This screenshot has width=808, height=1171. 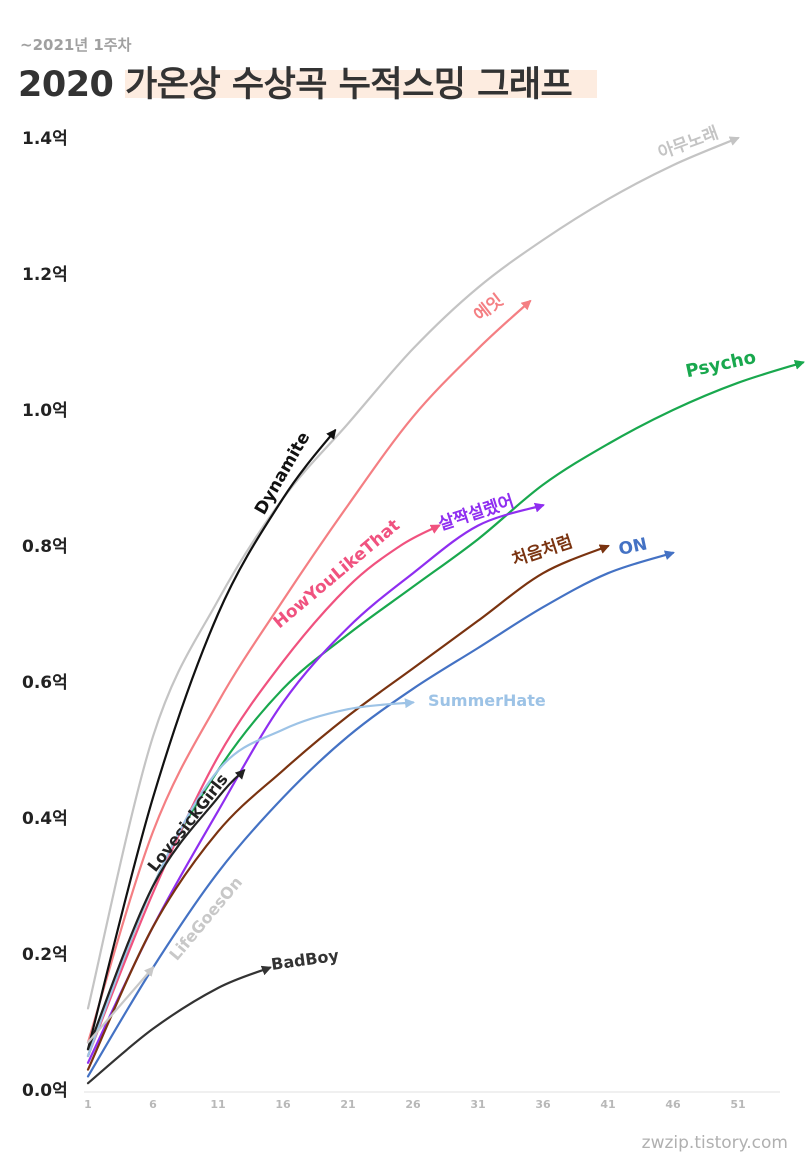 What do you see at coordinates (153, 1104) in the screenshot?
I see `x-tick-label: 6` at bounding box center [153, 1104].